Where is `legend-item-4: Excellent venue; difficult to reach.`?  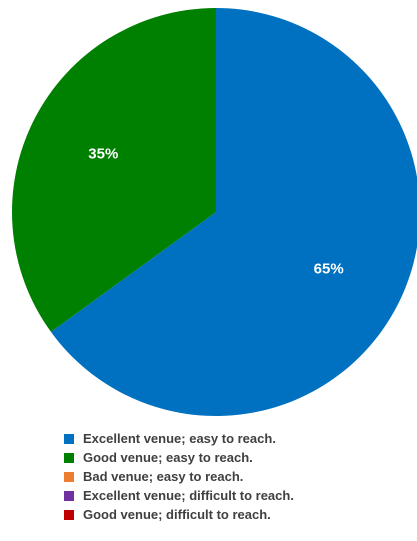
legend-item-4: Excellent venue; difficult to reach. is located at coordinates (179, 495).